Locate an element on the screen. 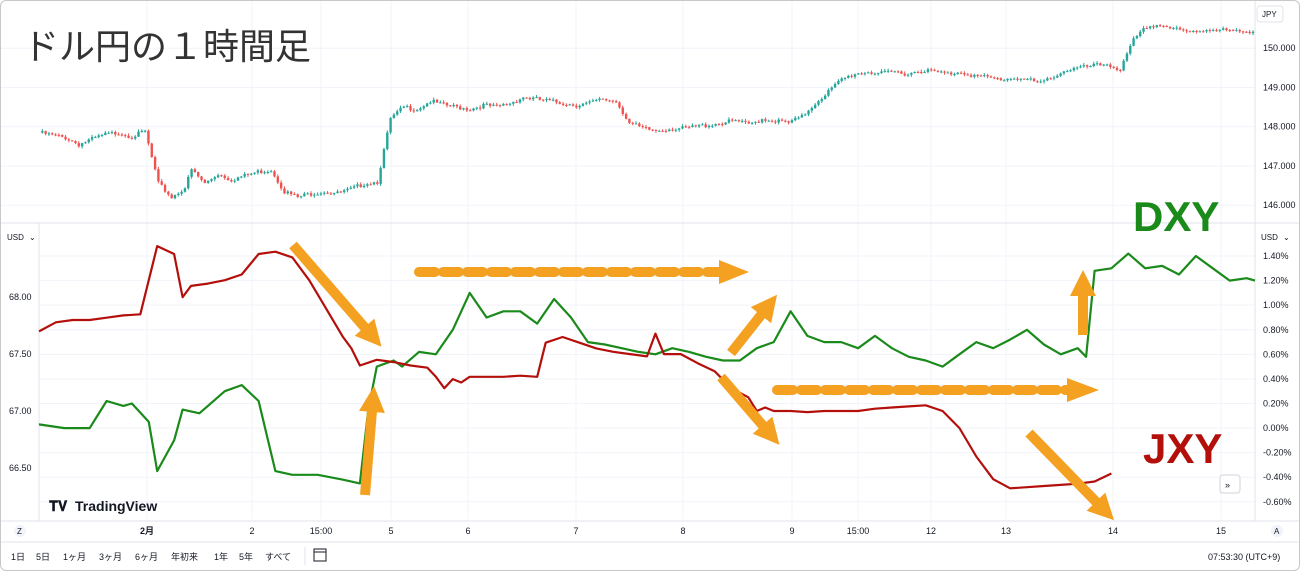 The height and width of the screenshot is (571, 1300). auto-scale-button is located at coordinates (1277, 531).